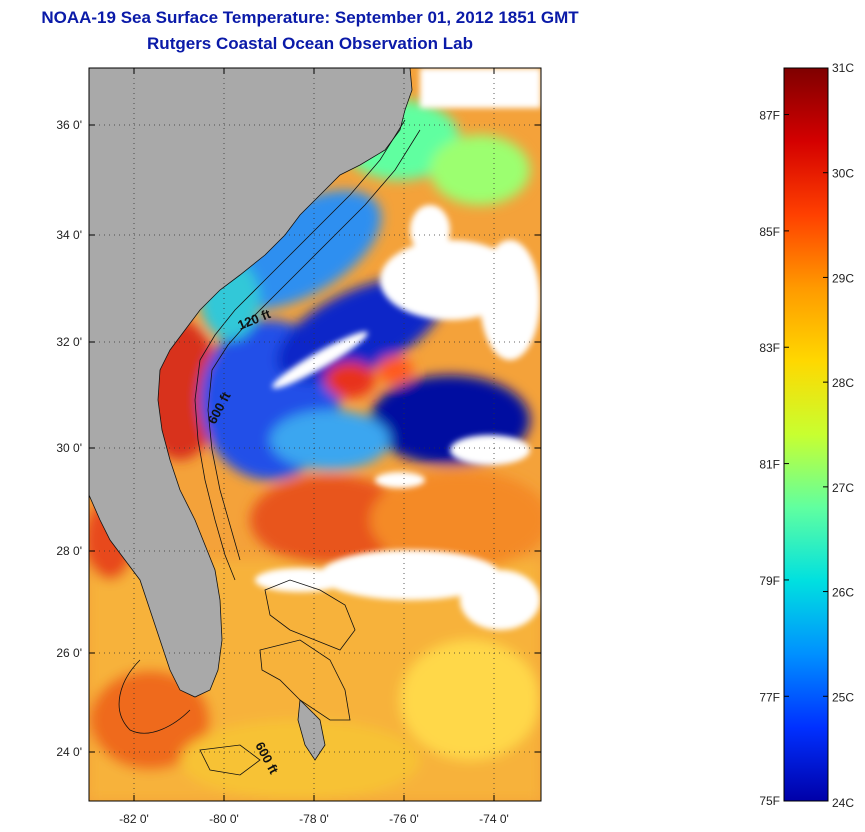  I want to click on lon-tick-label: -76 0', so click(404, 819).